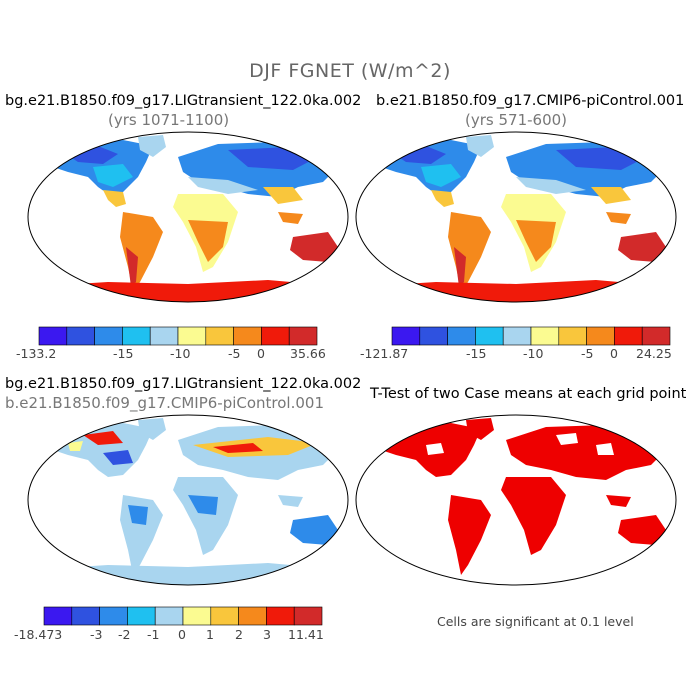 This screenshot has width=700, height=700. What do you see at coordinates (239, 634) in the screenshot?
I see `panel-3-colorbar-label: 2` at bounding box center [239, 634].